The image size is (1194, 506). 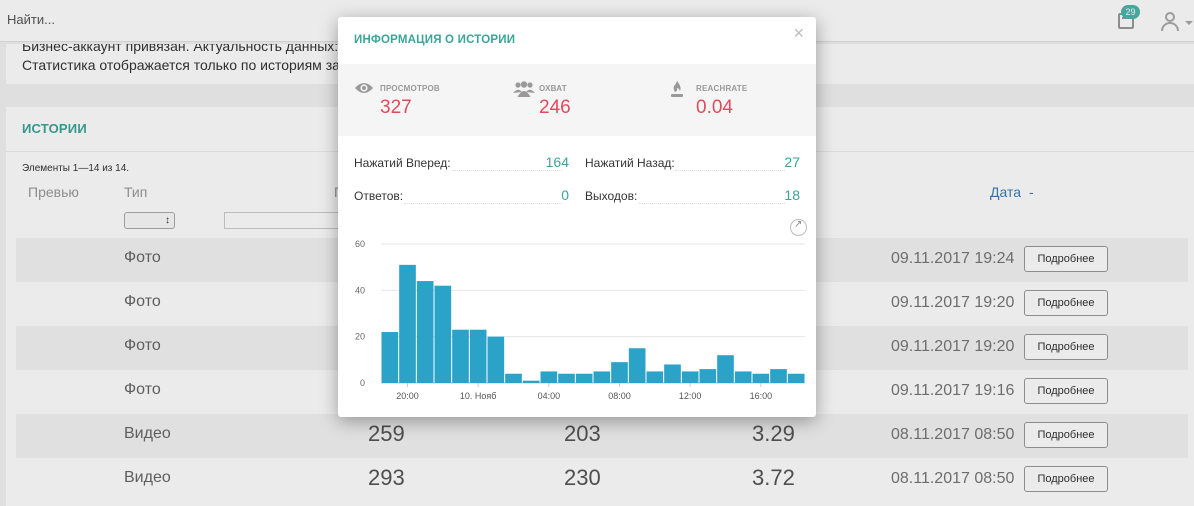 I want to click on sort-indicator: -, so click(x=1031, y=192).